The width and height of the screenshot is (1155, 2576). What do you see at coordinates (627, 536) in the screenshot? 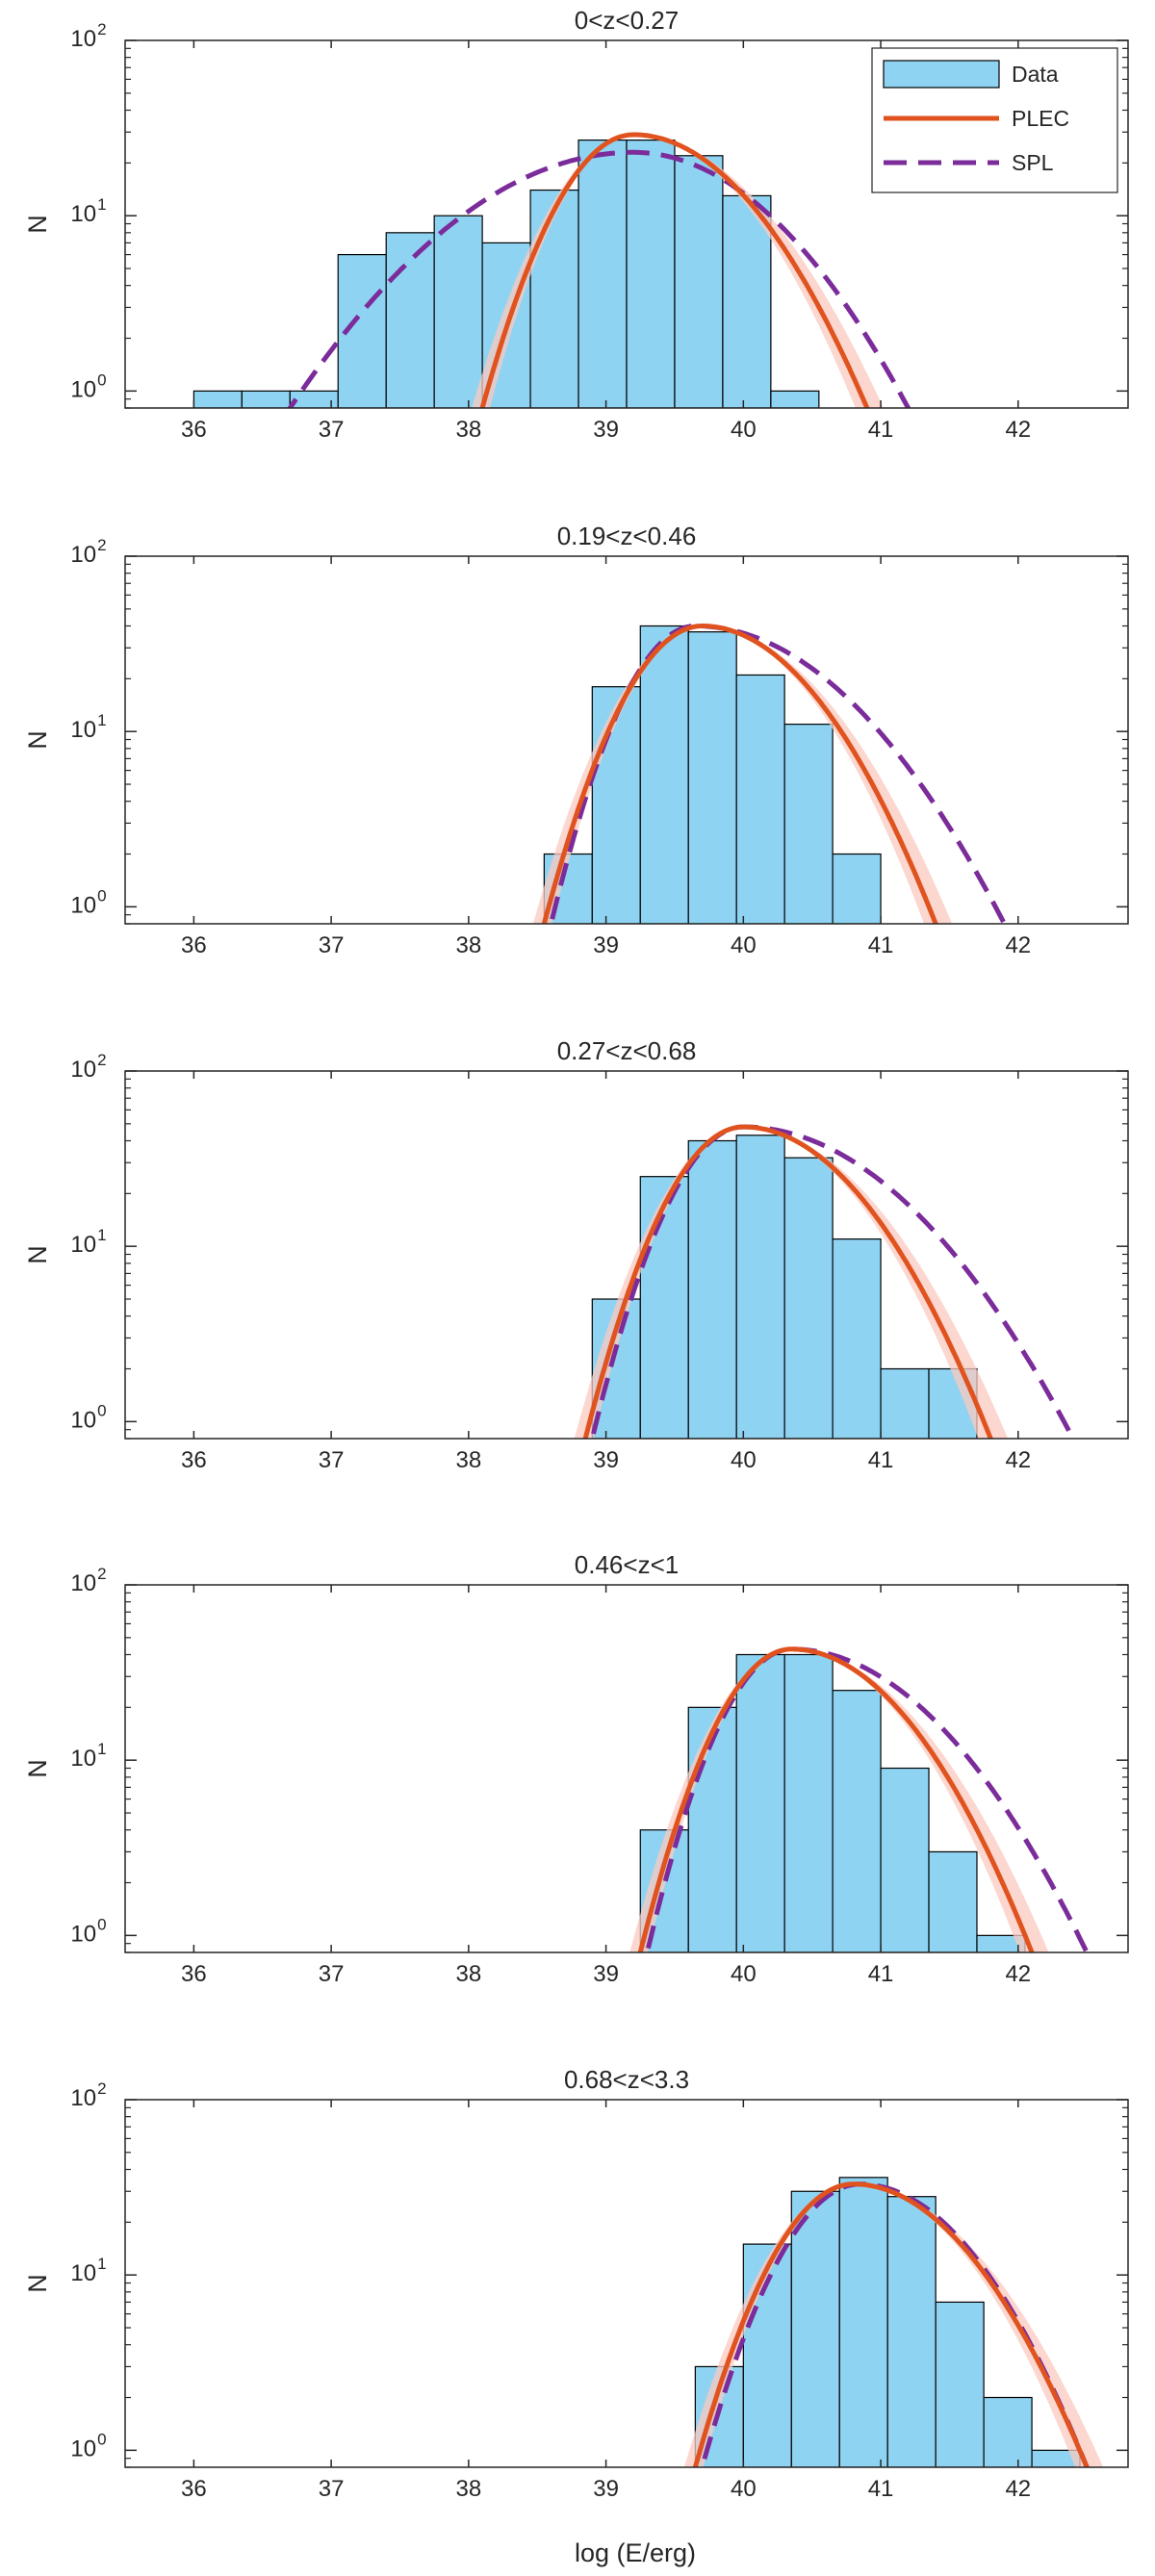
I see `panel-title: 0.19<z<0.46` at bounding box center [627, 536].